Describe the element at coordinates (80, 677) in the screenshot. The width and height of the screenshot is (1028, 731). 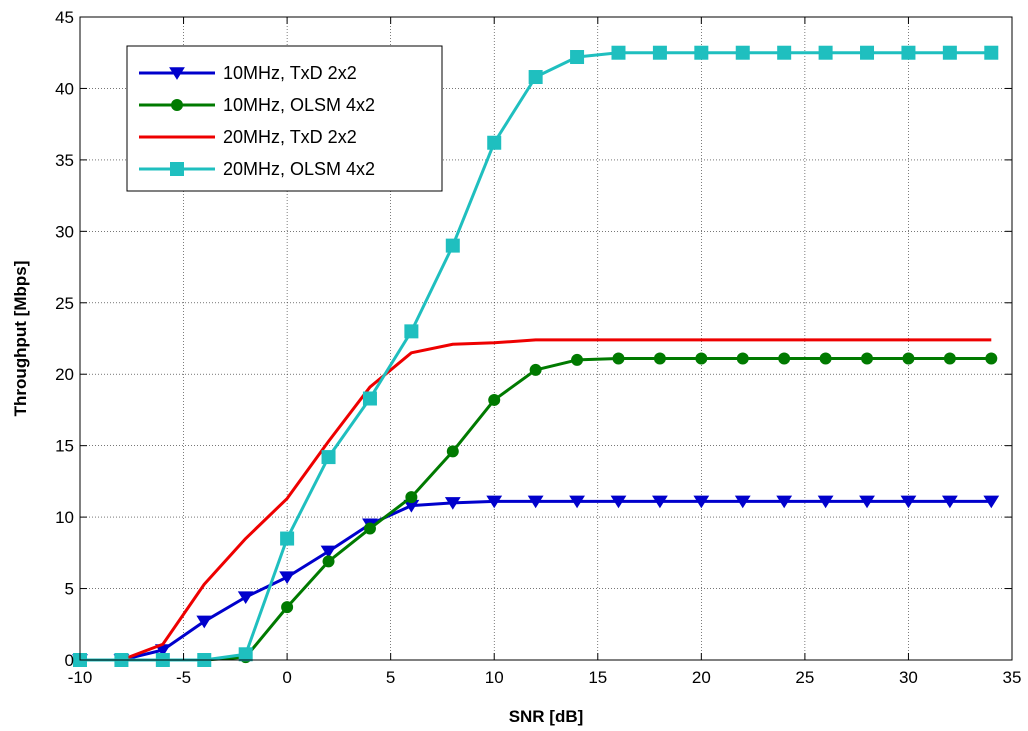
I see `x-tick-label: -10` at that location.